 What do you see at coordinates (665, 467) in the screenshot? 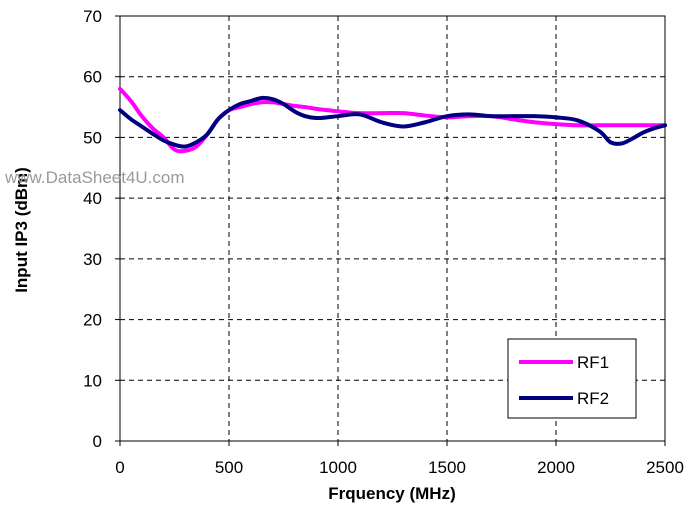
I see `x-tick-label: 2500` at bounding box center [665, 467].